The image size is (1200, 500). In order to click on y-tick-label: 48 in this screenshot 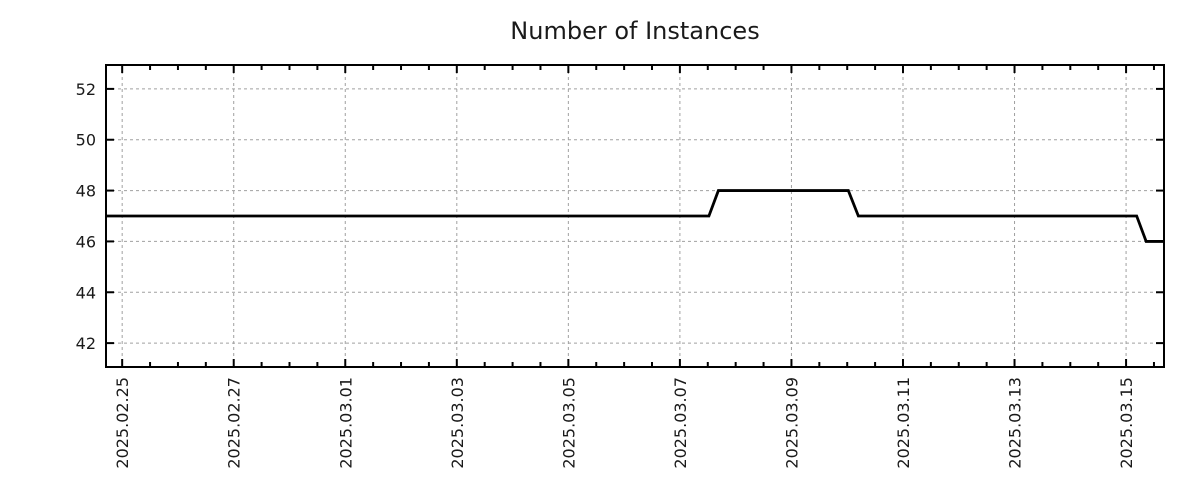, I will do `click(86, 191)`.